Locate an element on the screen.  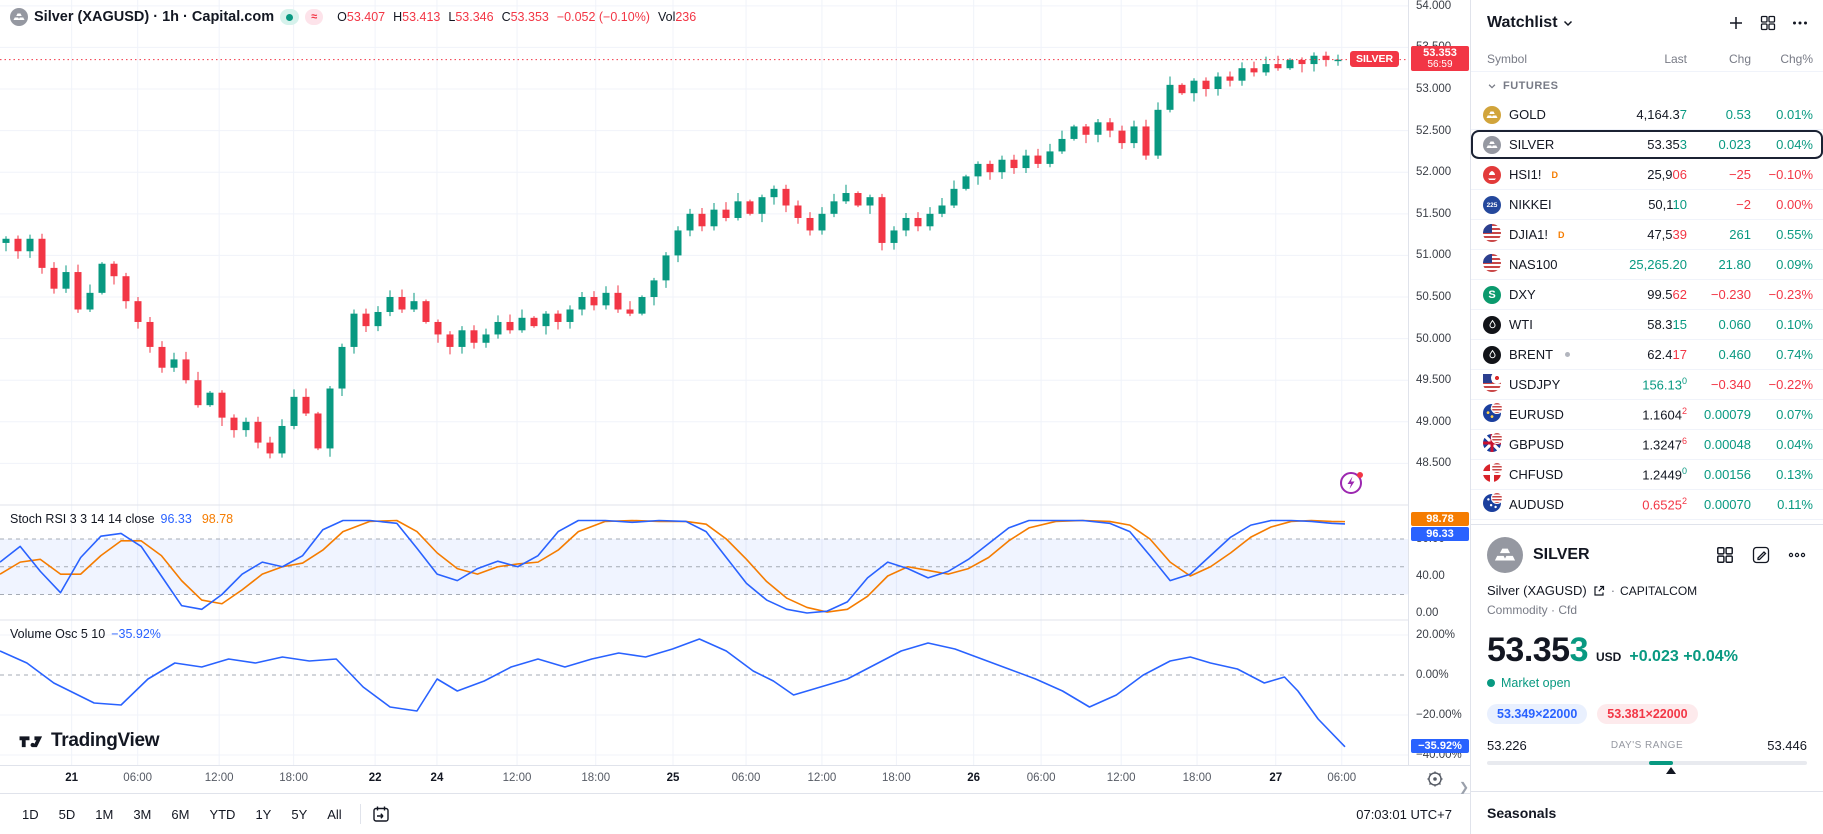
range-button-5d: 5D is located at coordinates (67, 814).